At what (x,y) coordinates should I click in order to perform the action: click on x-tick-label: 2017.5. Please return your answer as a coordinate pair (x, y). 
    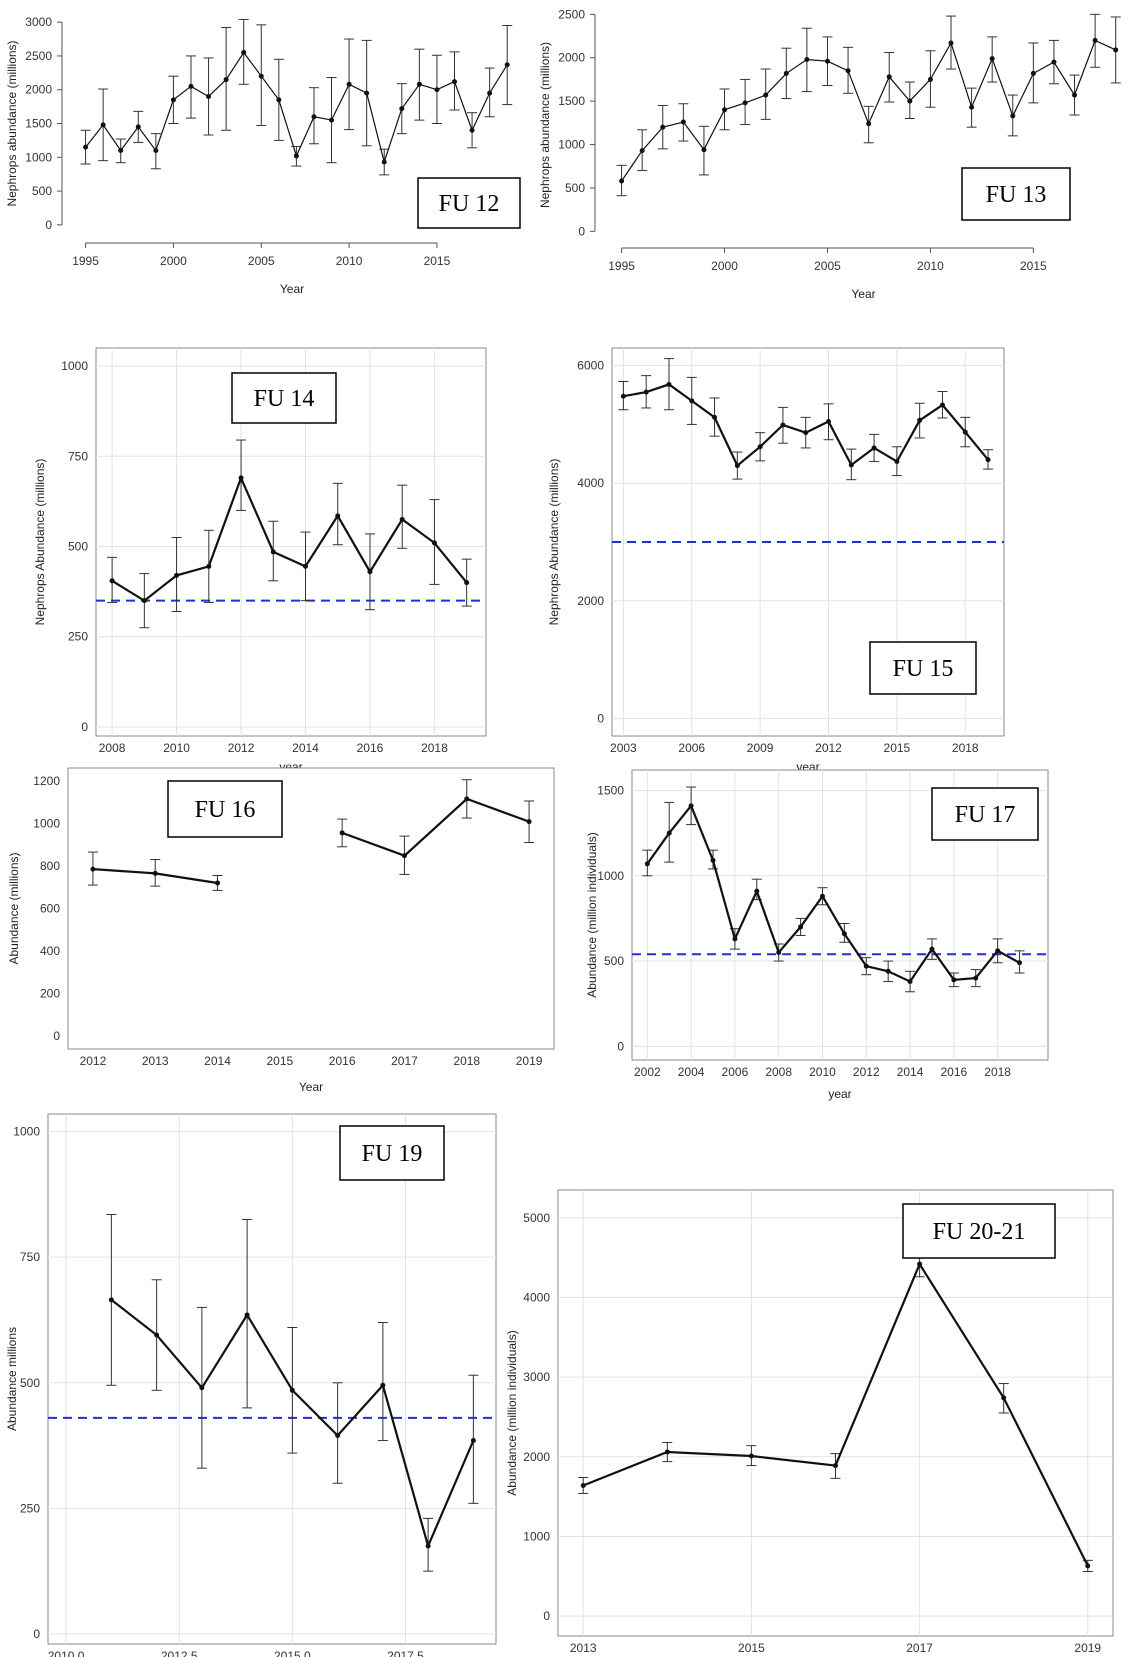
    Looking at the image, I should click on (405, 1653).